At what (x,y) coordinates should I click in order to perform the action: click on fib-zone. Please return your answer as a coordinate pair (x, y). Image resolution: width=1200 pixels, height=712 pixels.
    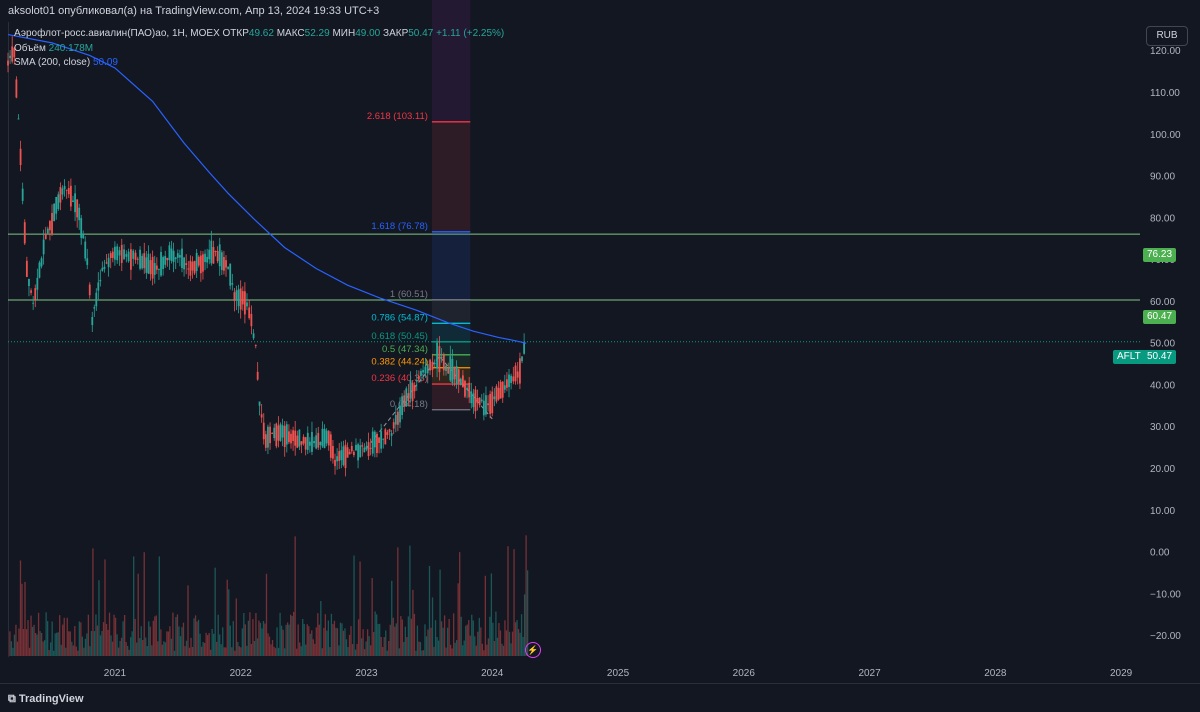
    Looking at the image, I should click on (451, 311).